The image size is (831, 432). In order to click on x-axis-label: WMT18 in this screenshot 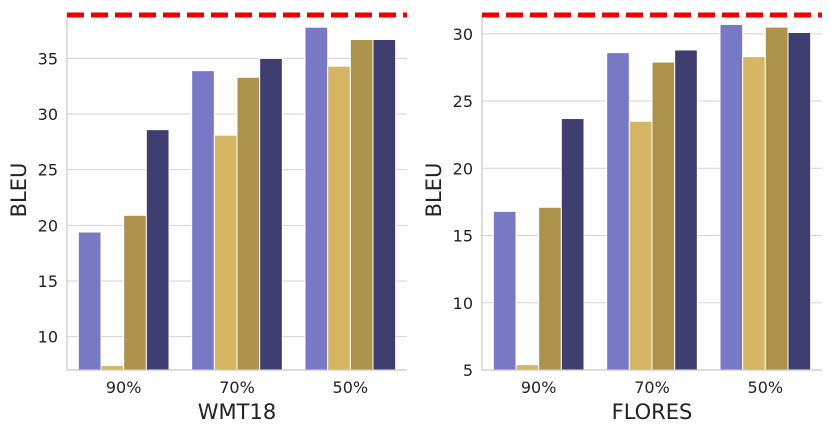, I will do `click(237, 412)`.